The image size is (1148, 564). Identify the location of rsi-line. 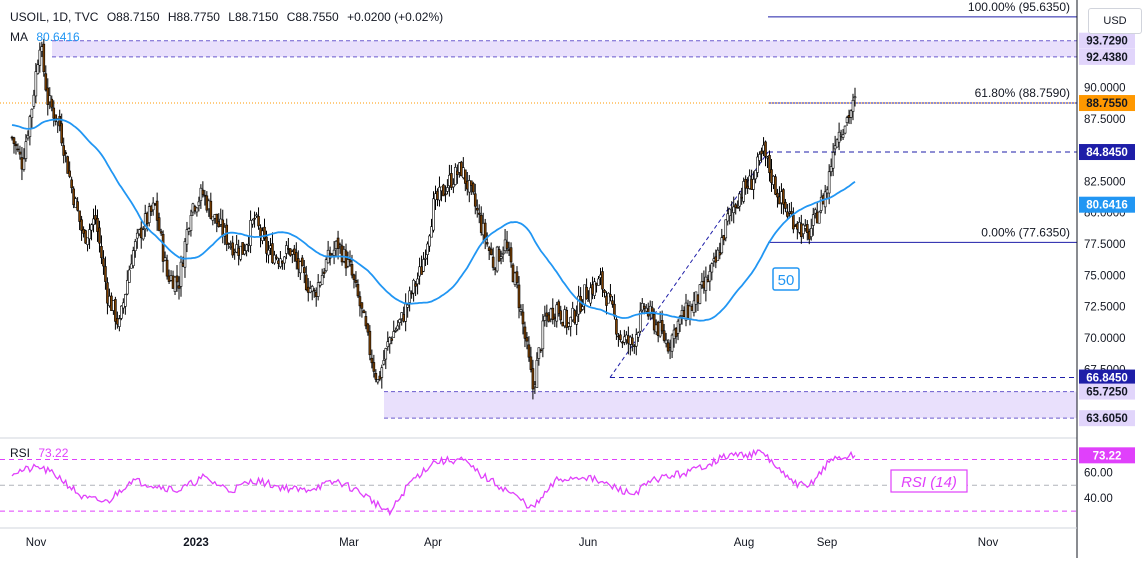
(433, 482).